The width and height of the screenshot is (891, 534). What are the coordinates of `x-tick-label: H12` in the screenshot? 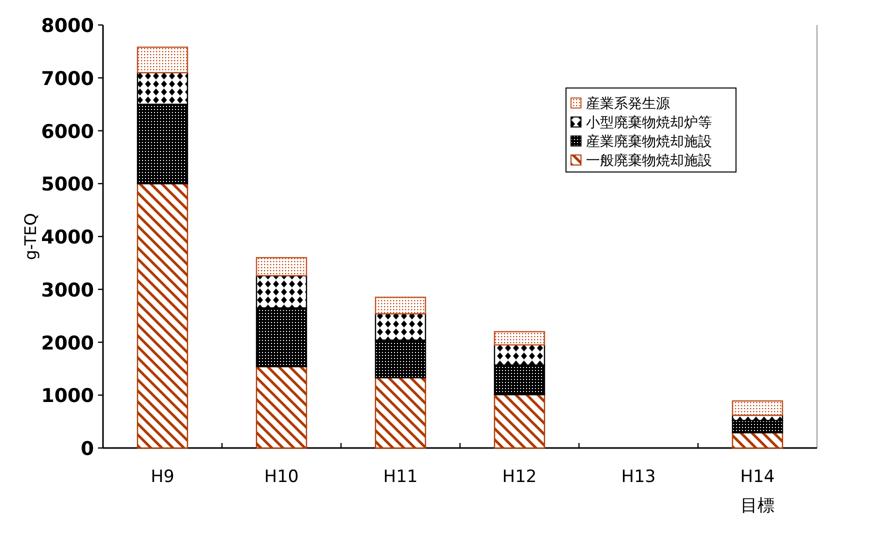 It's located at (519, 477).